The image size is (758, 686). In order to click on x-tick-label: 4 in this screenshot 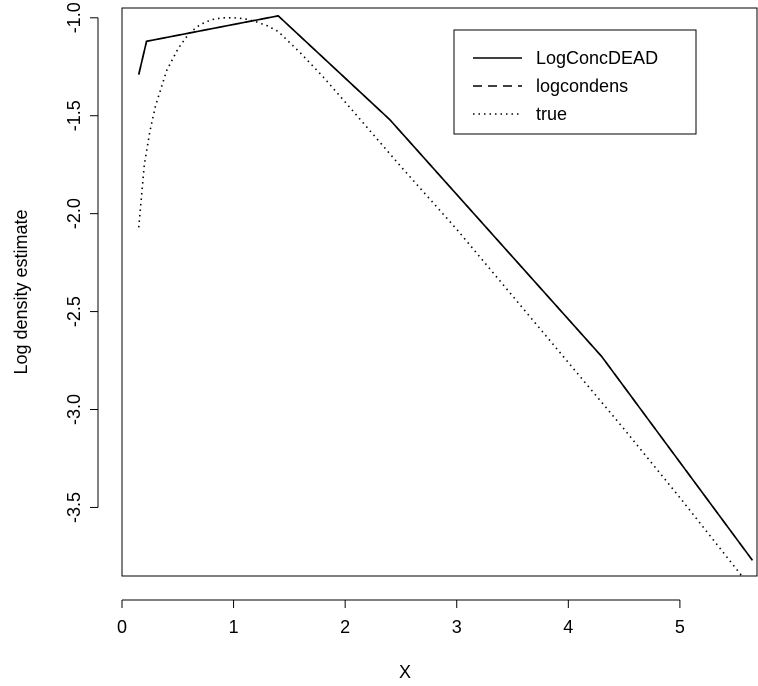, I will do `click(568, 627)`.